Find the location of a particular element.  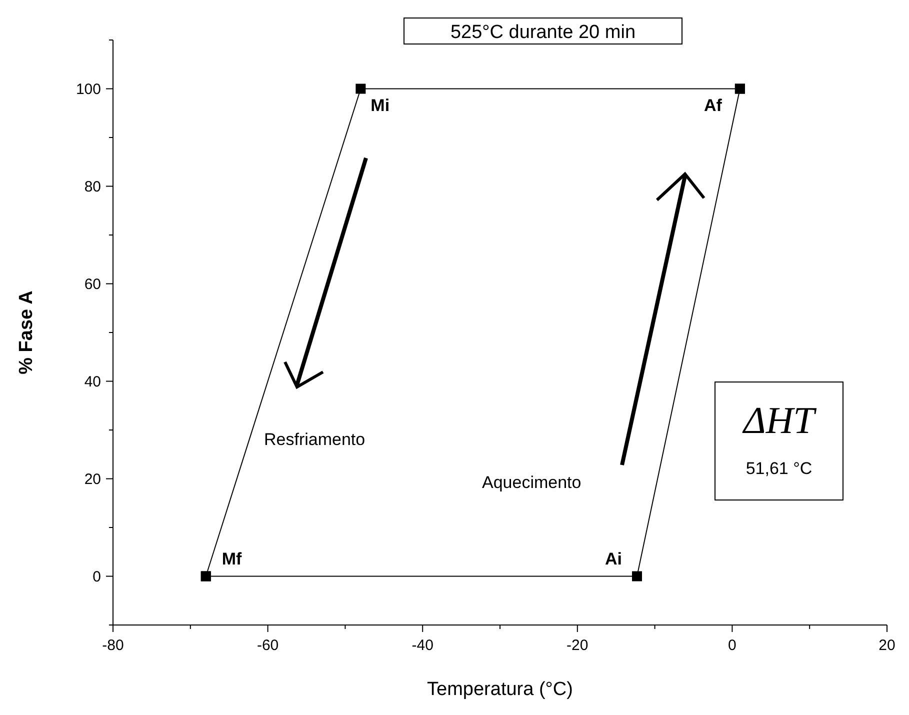

x-tick-label: -60 is located at coordinates (267, 645).